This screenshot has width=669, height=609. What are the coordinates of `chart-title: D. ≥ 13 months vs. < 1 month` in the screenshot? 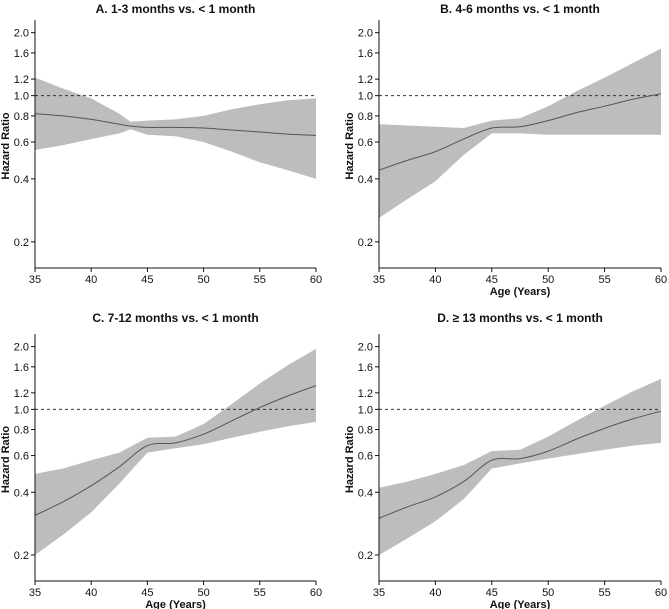 It's located at (520, 318).